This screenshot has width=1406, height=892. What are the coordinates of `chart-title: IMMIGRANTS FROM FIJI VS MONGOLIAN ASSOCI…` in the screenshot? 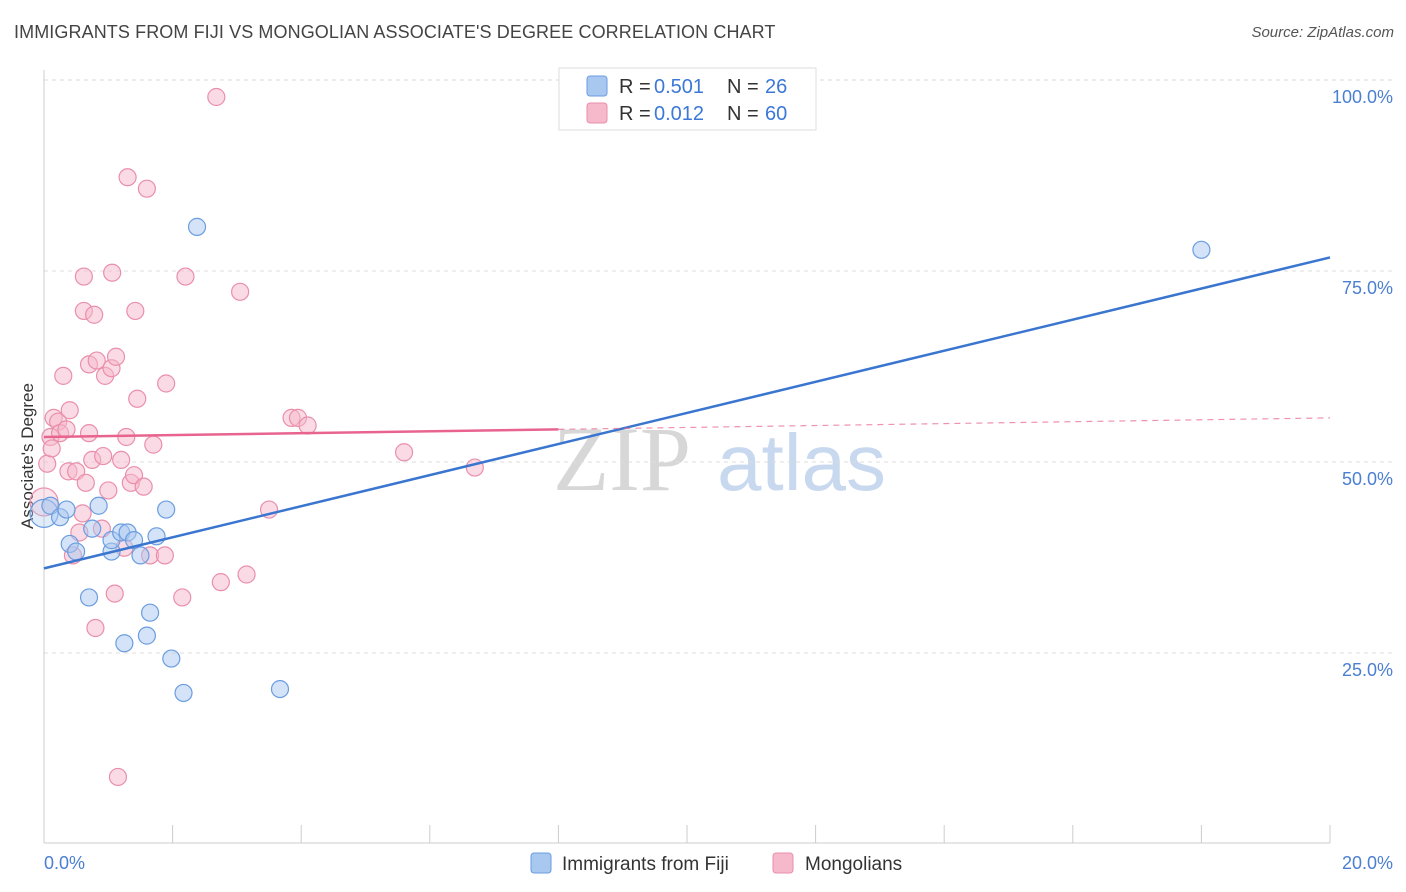 It's located at (395, 32).